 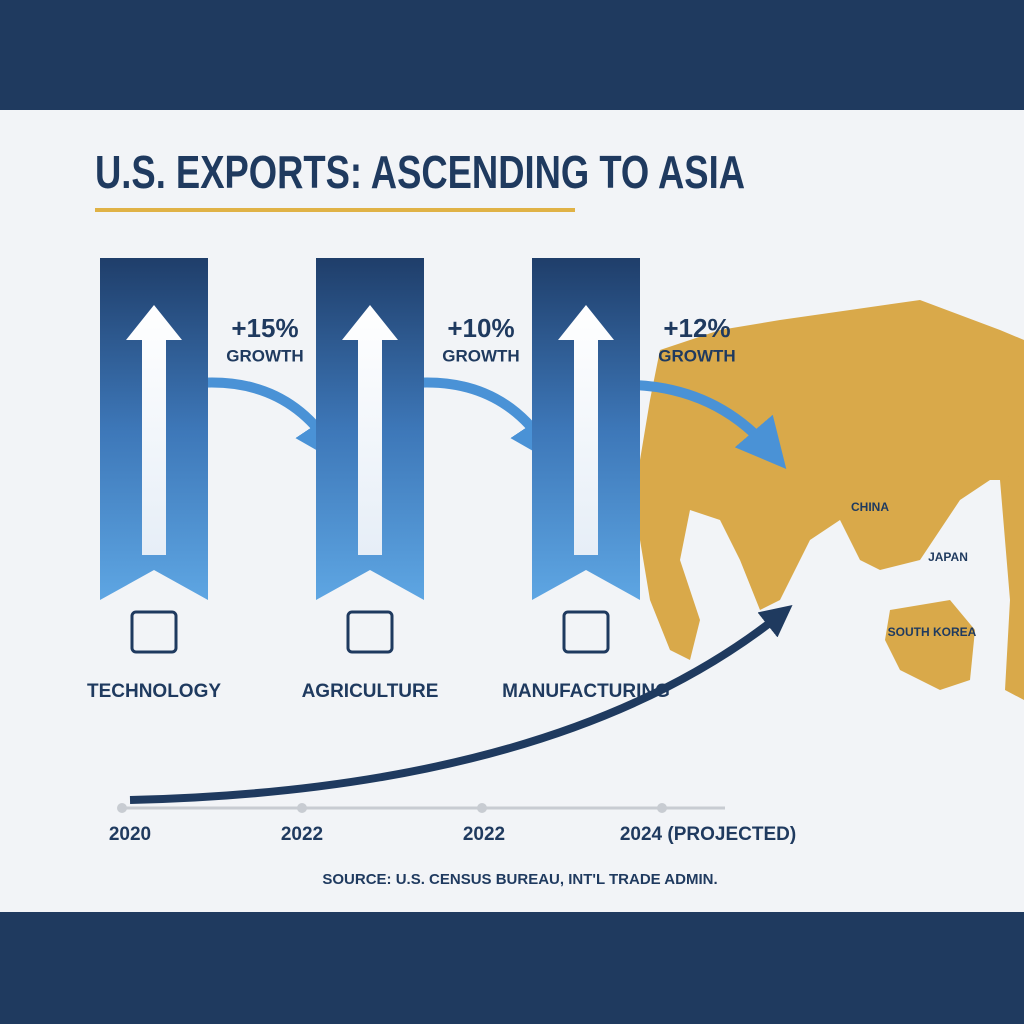 What do you see at coordinates (420, 172) in the screenshot?
I see `title: U.S. EXPORTS: ASCENDING TO ASIA` at bounding box center [420, 172].